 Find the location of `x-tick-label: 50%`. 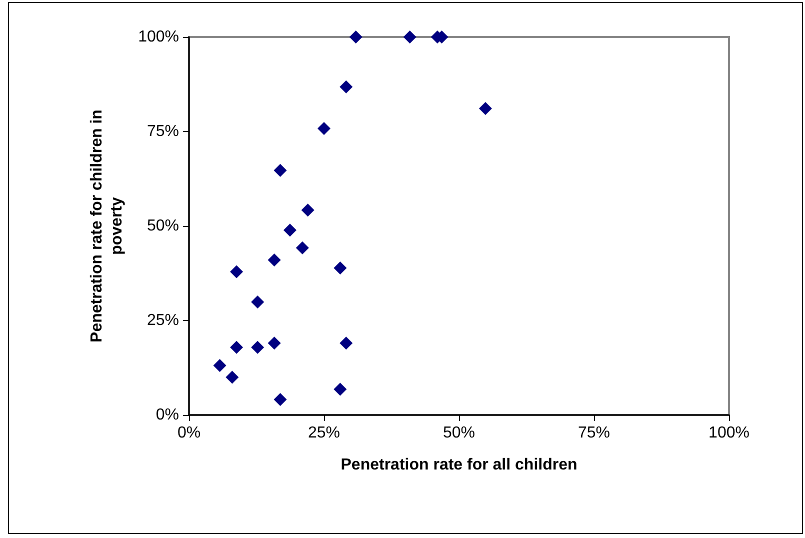

x-tick-label: 50% is located at coordinates (459, 433).